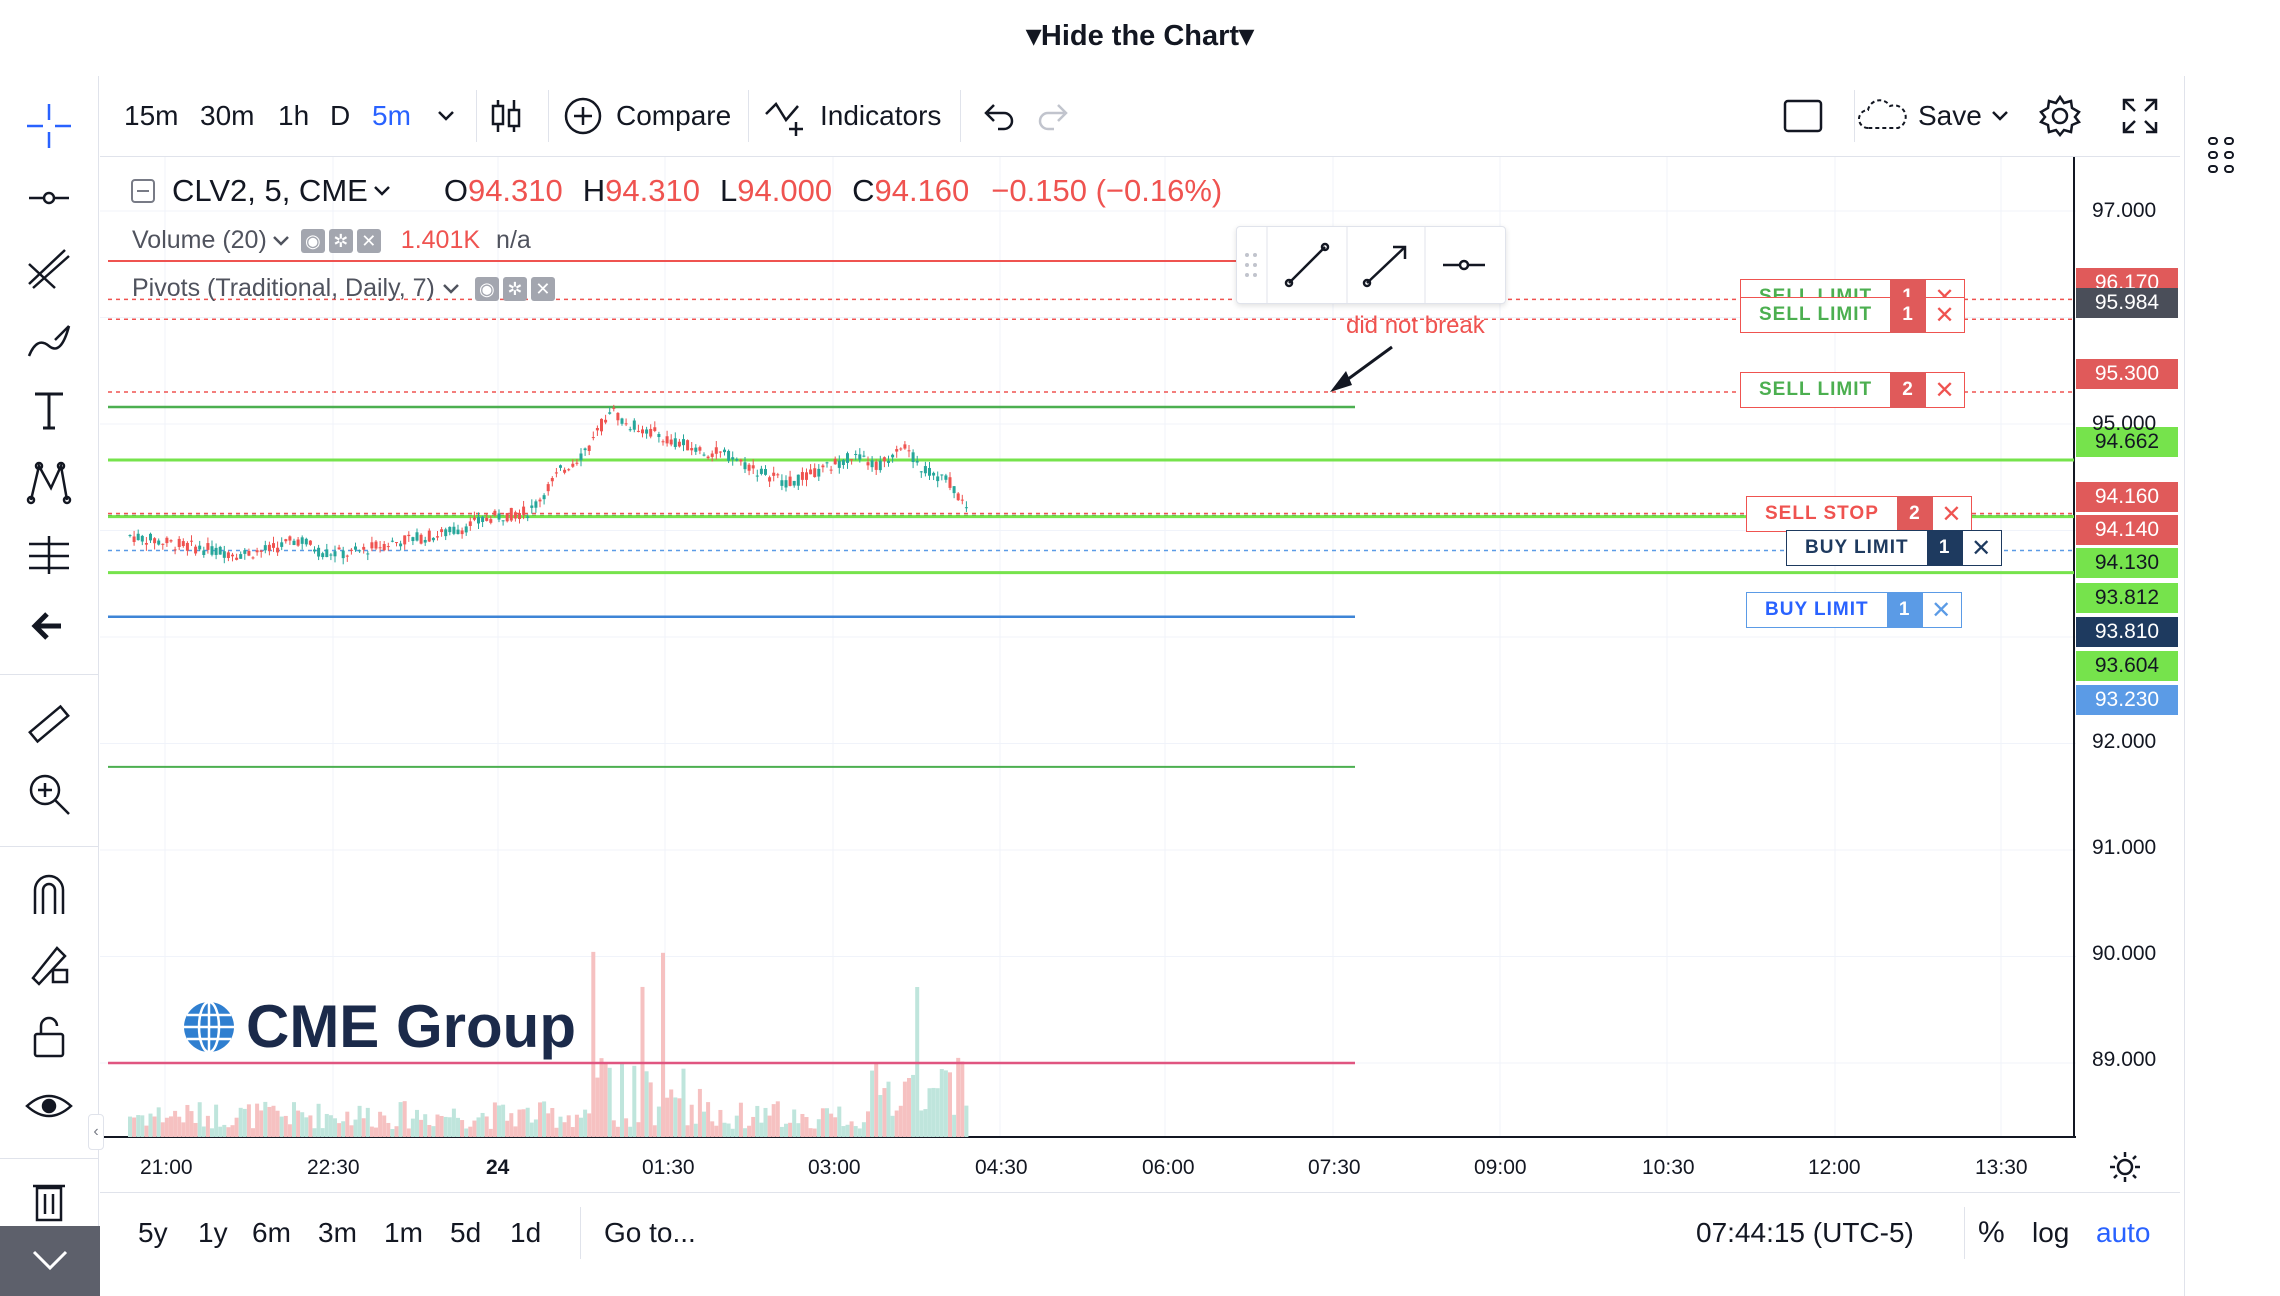 Image resolution: width=2280 pixels, height=1296 pixels. I want to click on indicators-button: Indicators, so click(852, 116).